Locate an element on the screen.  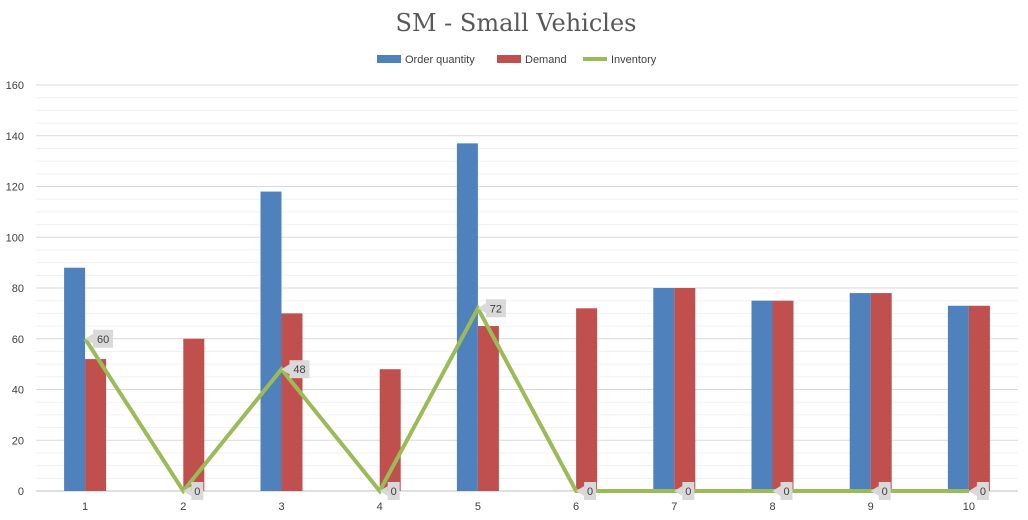
y-tick-label: 60 is located at coordinates (18, 340).